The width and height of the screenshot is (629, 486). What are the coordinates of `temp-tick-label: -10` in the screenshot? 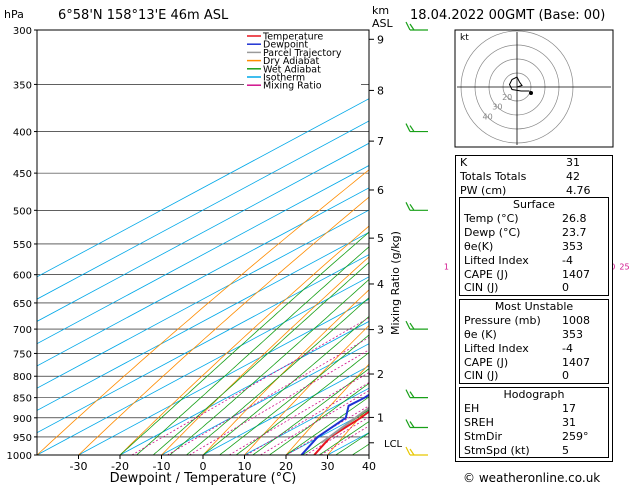 It's located at (162, 466).